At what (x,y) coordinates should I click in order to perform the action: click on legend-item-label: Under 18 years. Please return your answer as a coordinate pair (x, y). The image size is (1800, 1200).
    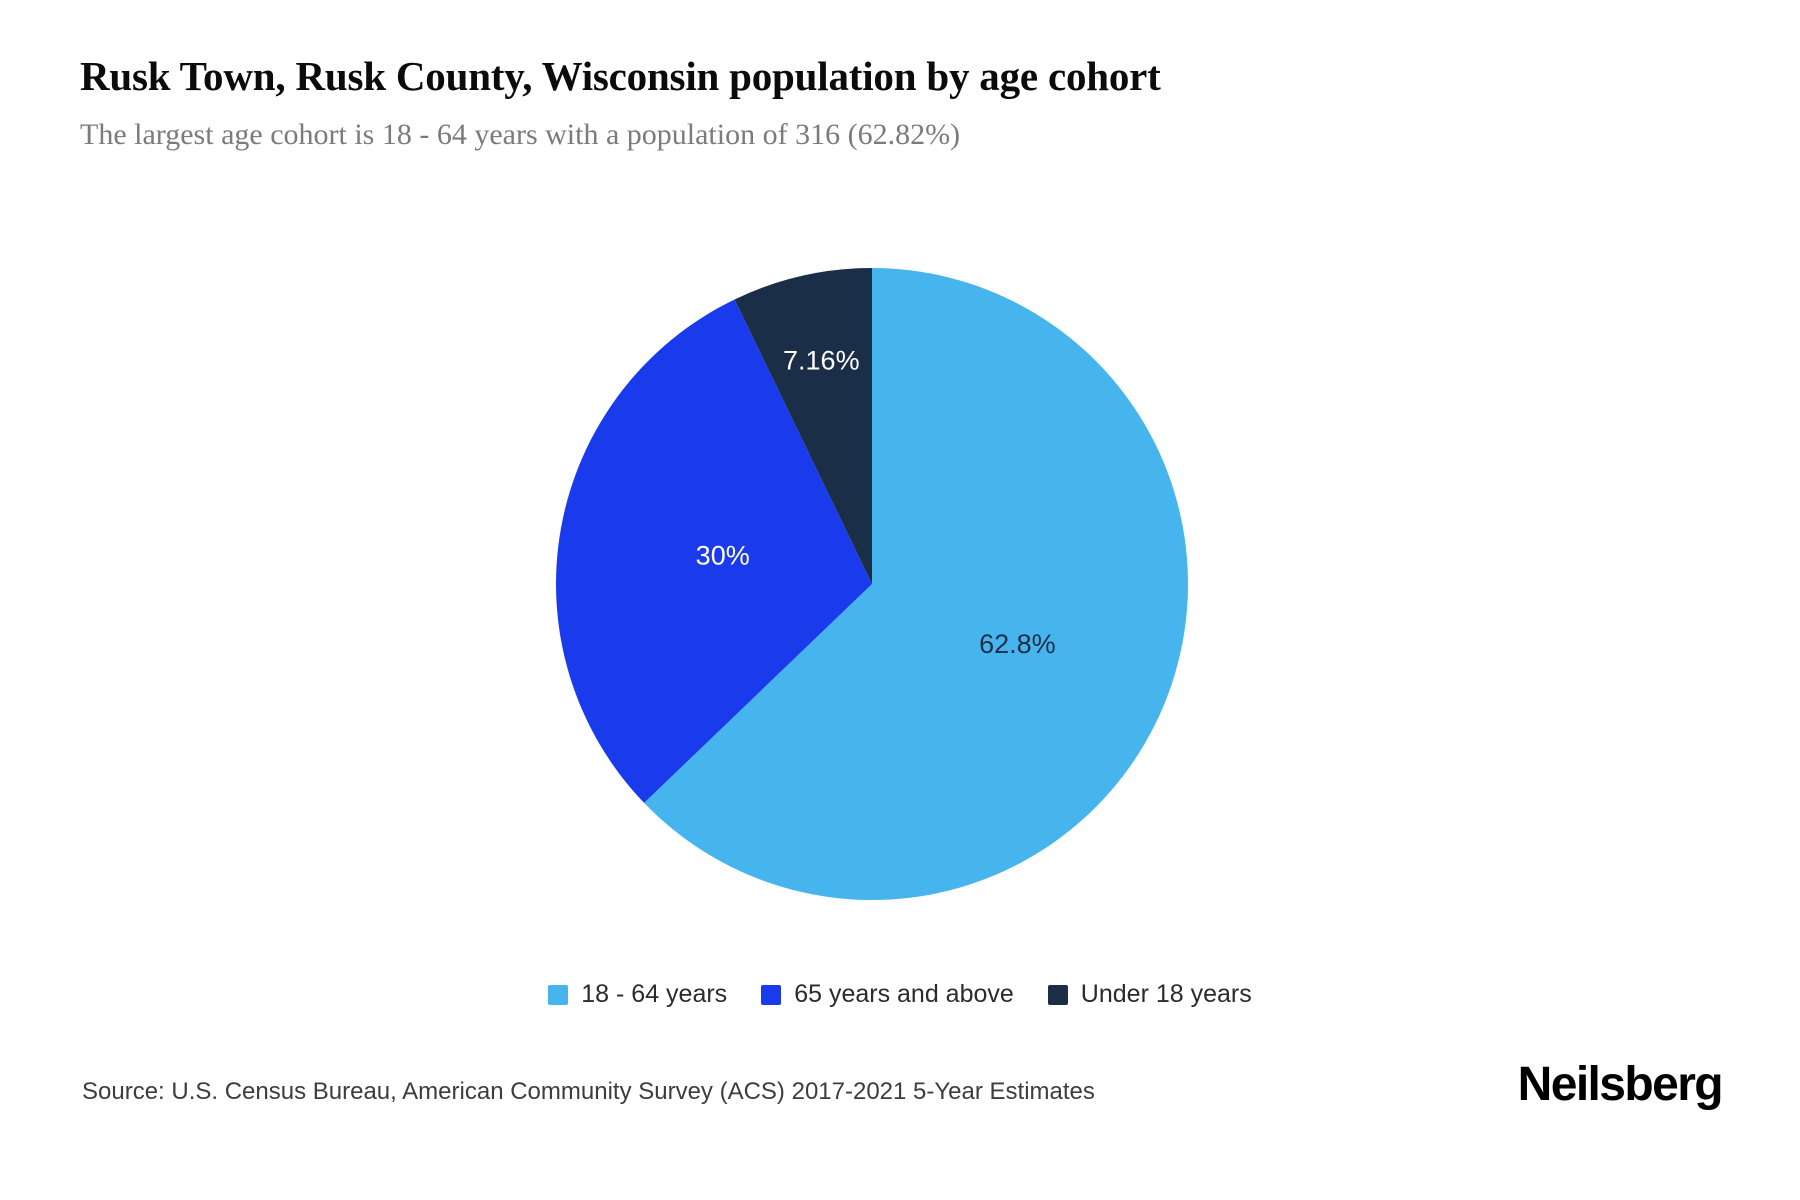
    Looking at the image, I should click on (1166, 994).